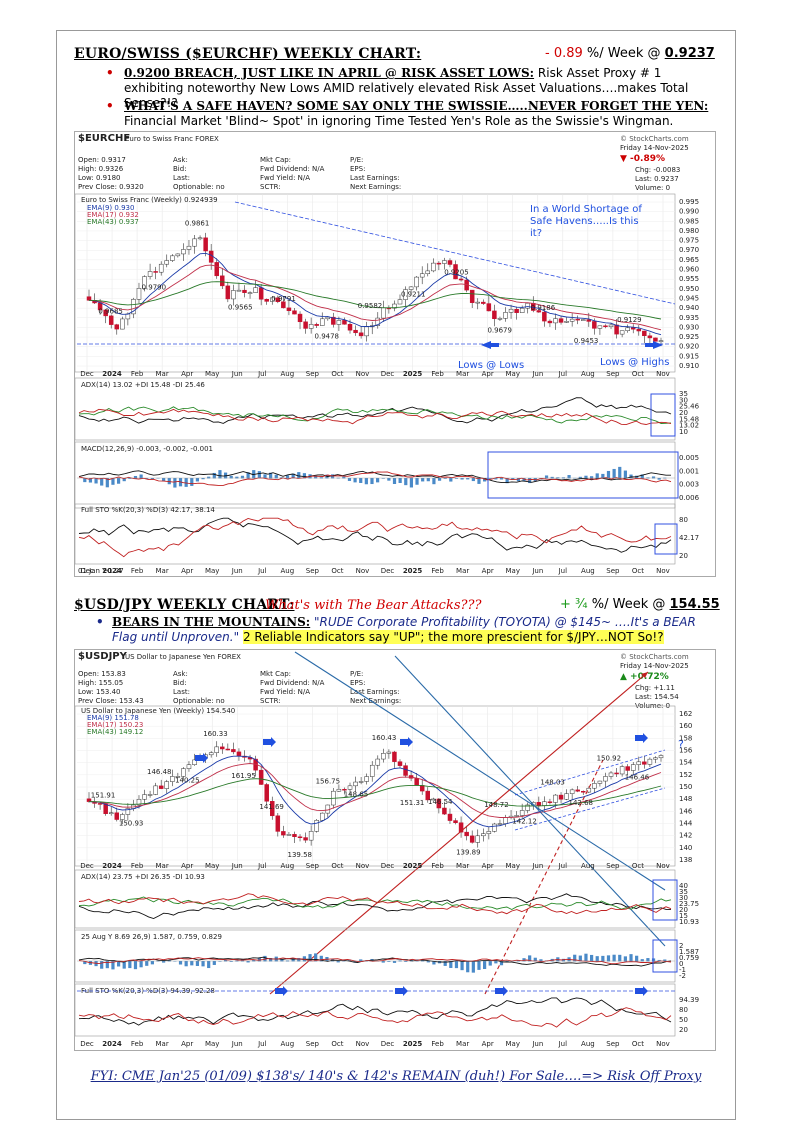 This screenshot has height=1146, width=792. I want to click on chart1-legend-ema43: EMA(43) 0.937, so click(113, 222).